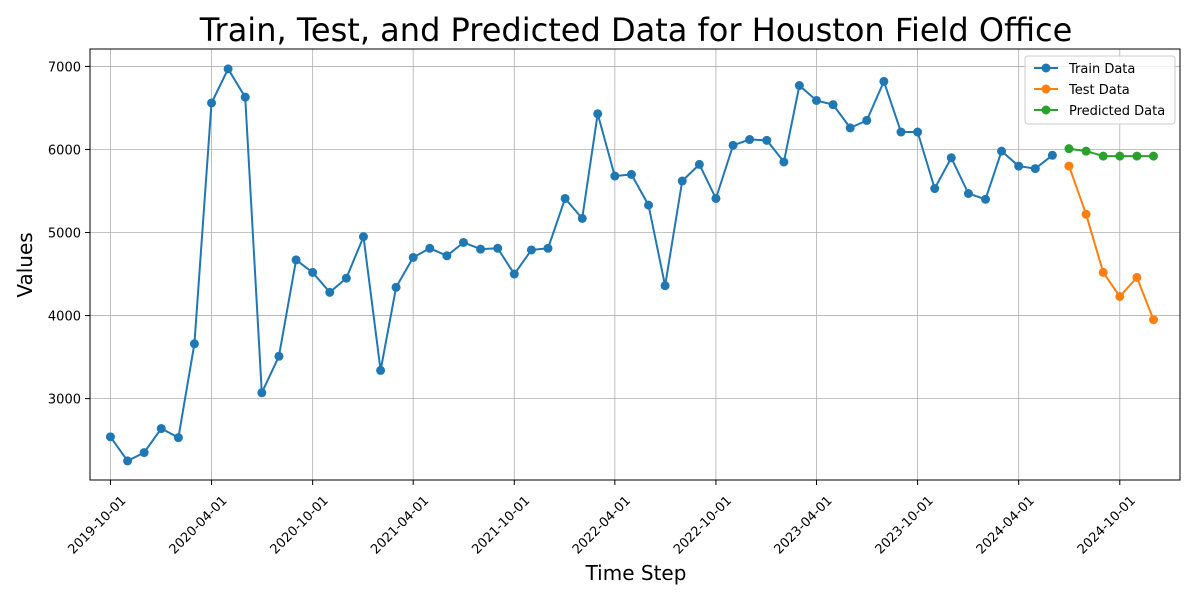 The width and height of the screenshot is (1200, 600). I want to click on x-tick-label: 2024-10-01, so click(1107, 525).